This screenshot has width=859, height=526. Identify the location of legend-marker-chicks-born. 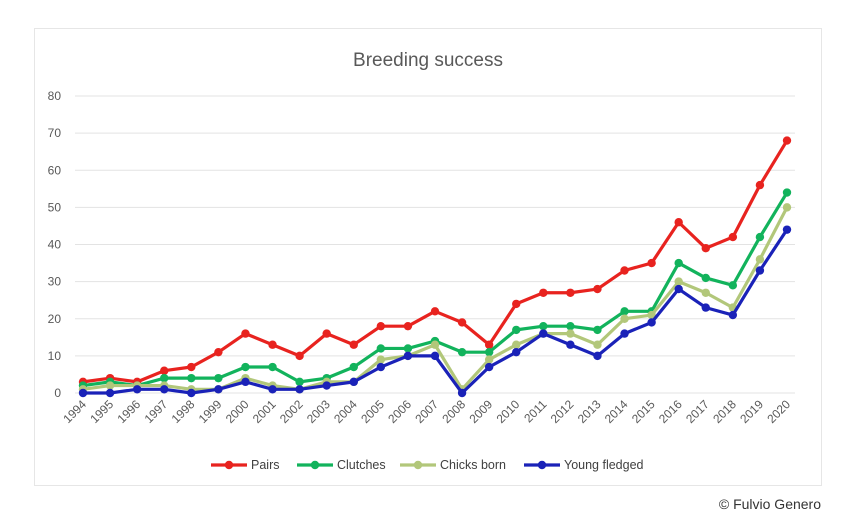
(418, 465).